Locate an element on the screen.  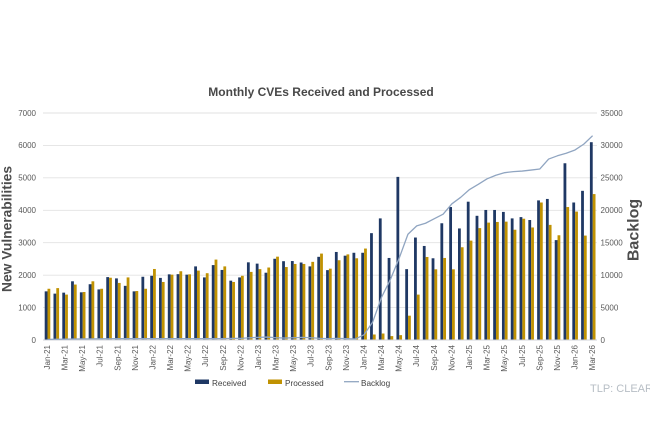
svg-text: Jul-25 is located at coordinates (522, 355).